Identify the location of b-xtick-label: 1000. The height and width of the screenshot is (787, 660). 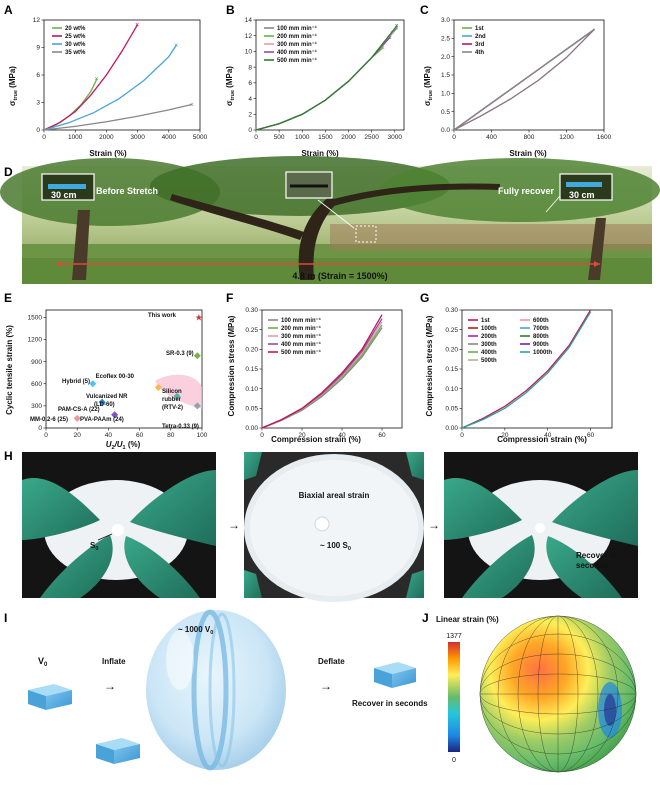
(302, 137).